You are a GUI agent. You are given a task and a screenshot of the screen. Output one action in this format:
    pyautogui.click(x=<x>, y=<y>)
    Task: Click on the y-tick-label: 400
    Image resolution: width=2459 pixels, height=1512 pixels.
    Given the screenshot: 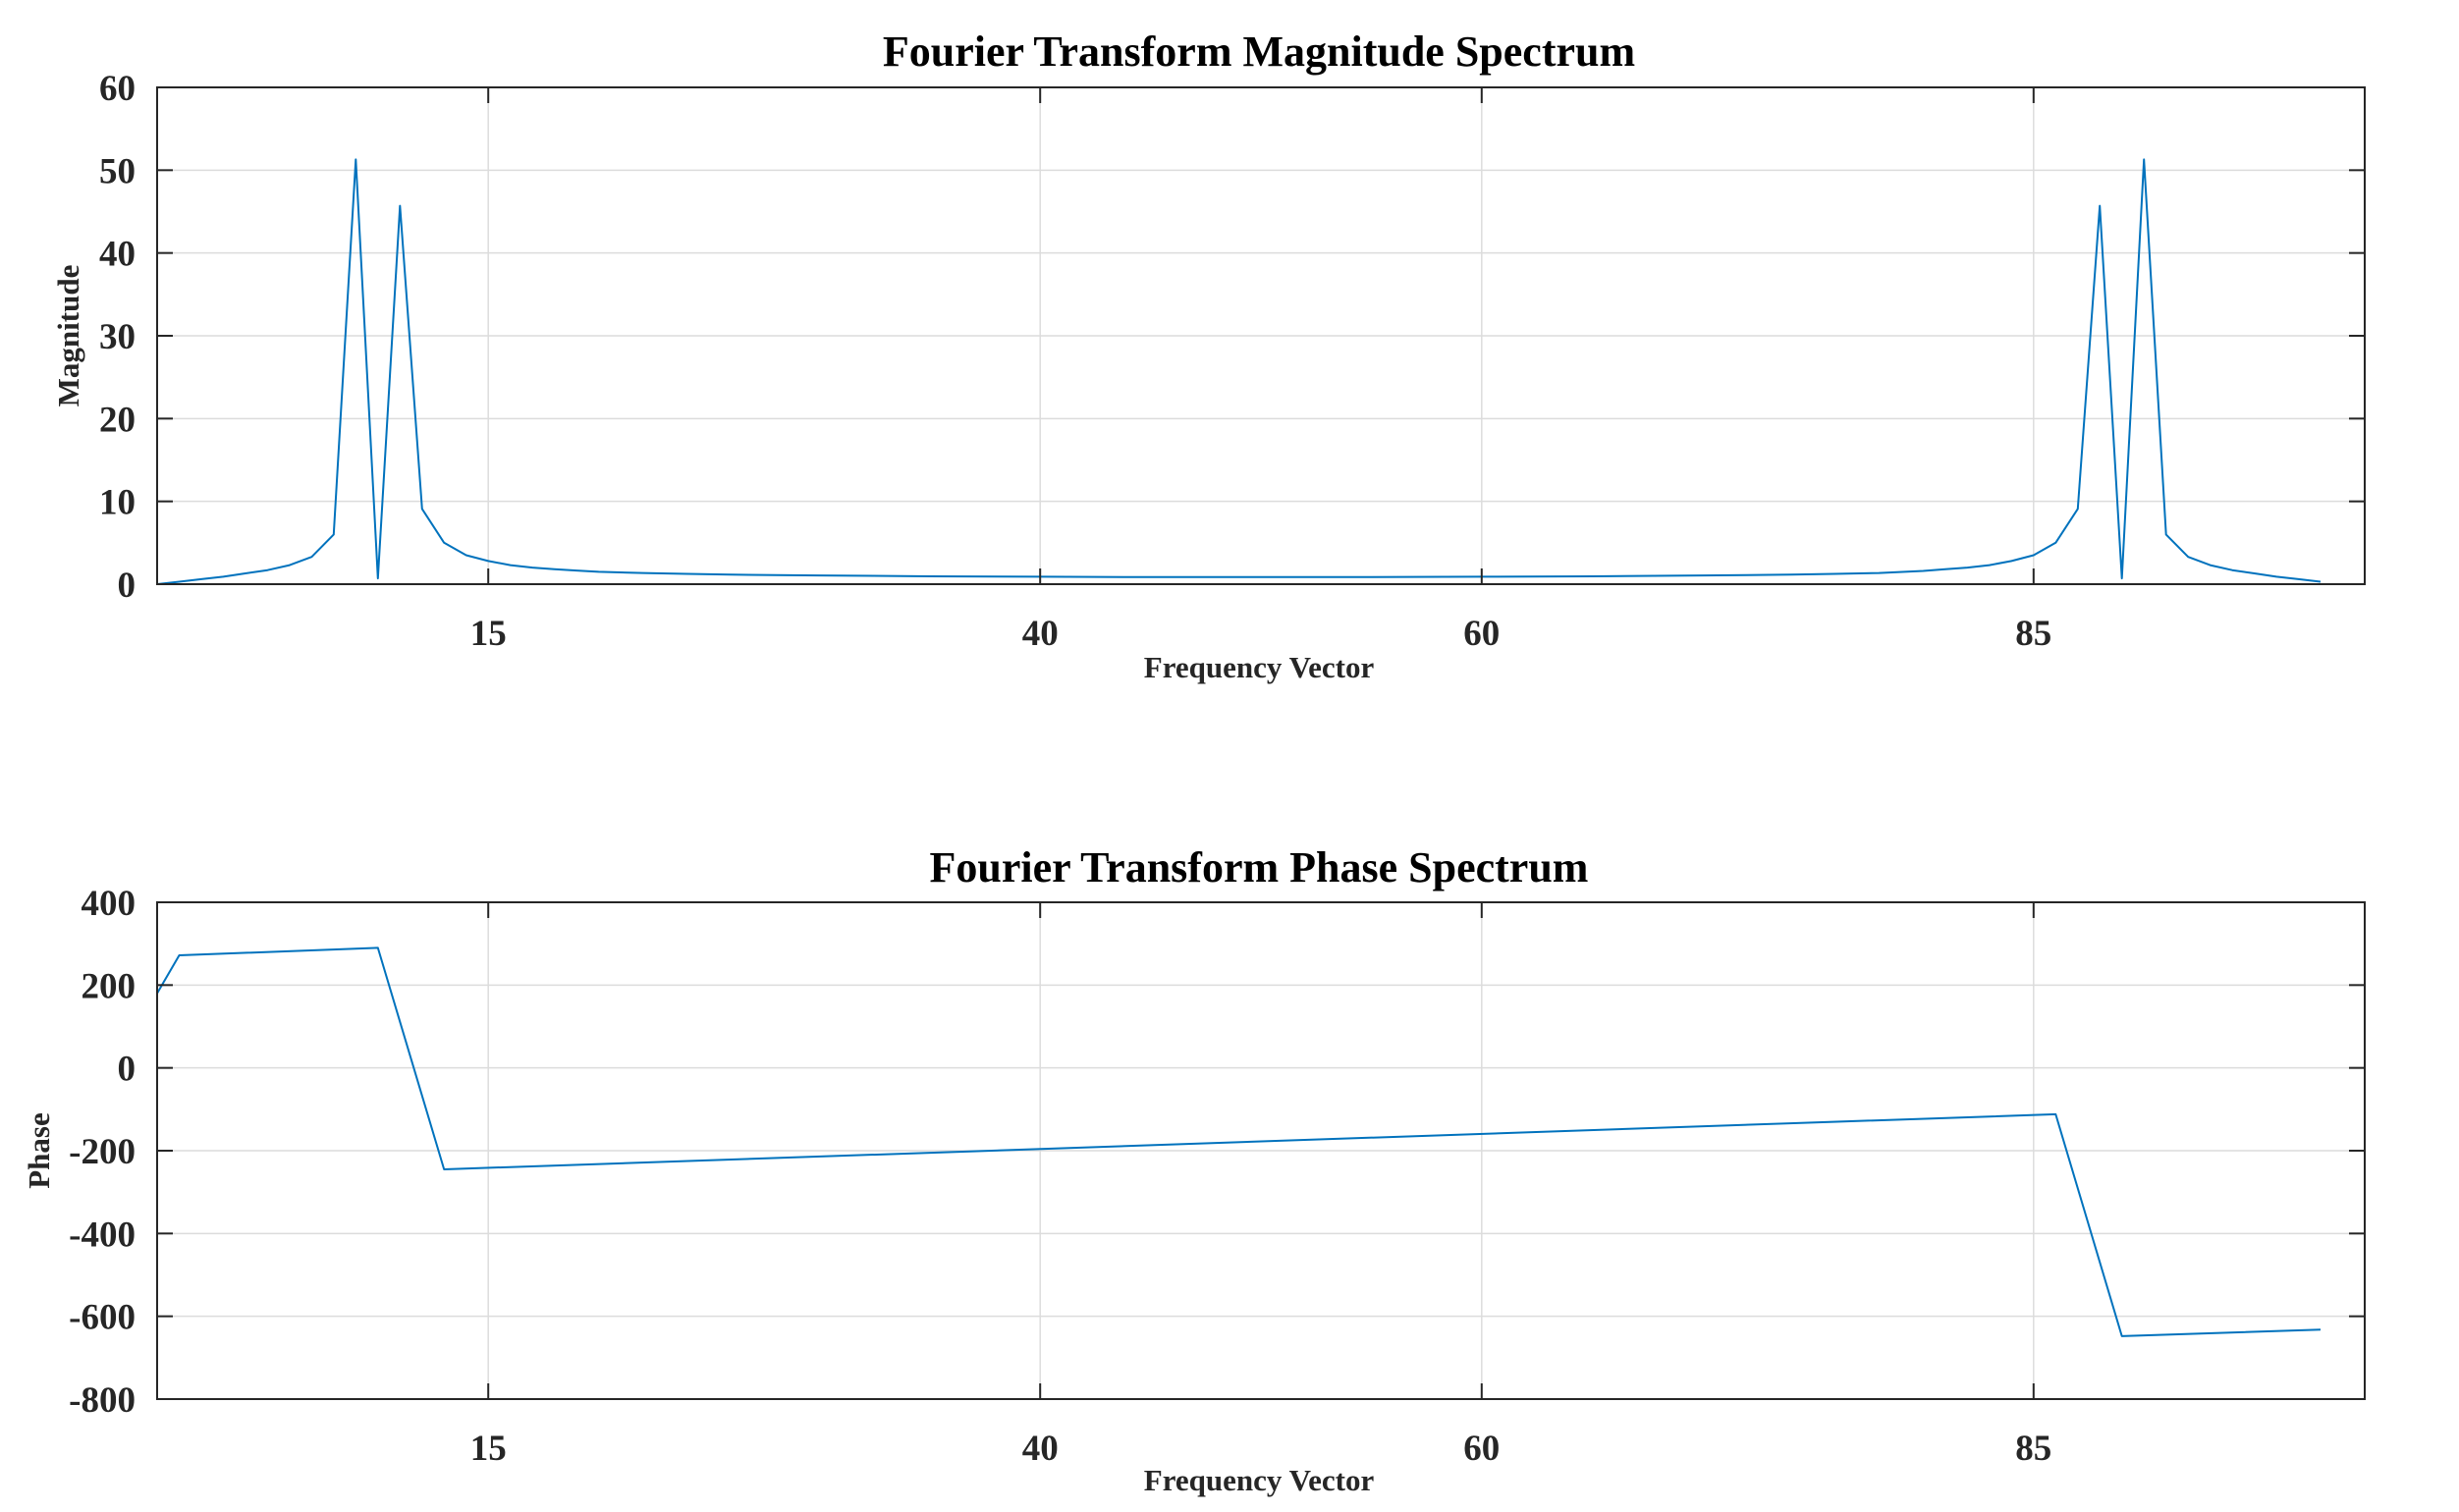 What is the action you would take?
    pyautogui.click(x=109, y=904)
    